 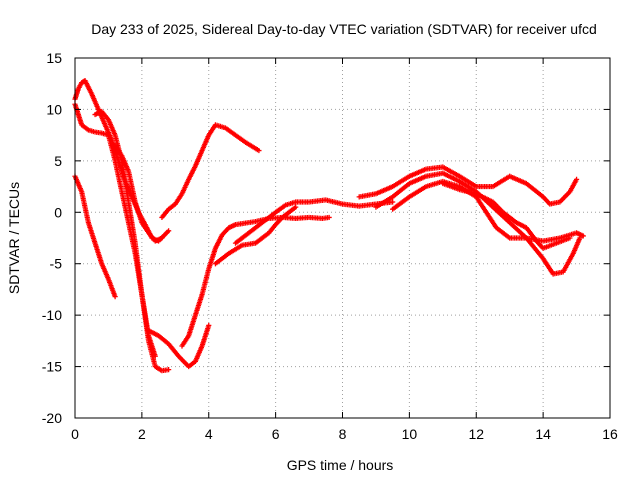 I want to click on y-tick-label: -20, so click(x=52, y=418).